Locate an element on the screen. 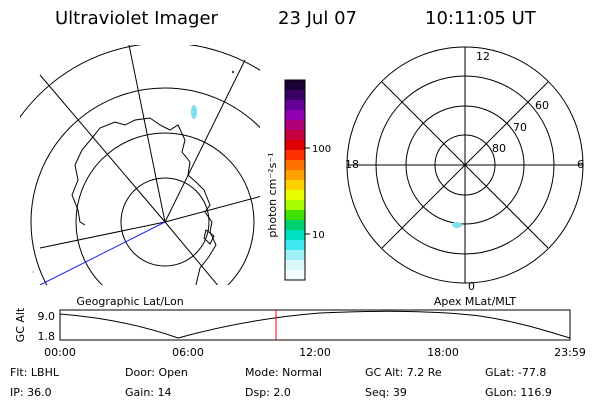 The width and height of the screenshot is (600, 400). mlt-line-diagonal is located at coordinates (465, 165).